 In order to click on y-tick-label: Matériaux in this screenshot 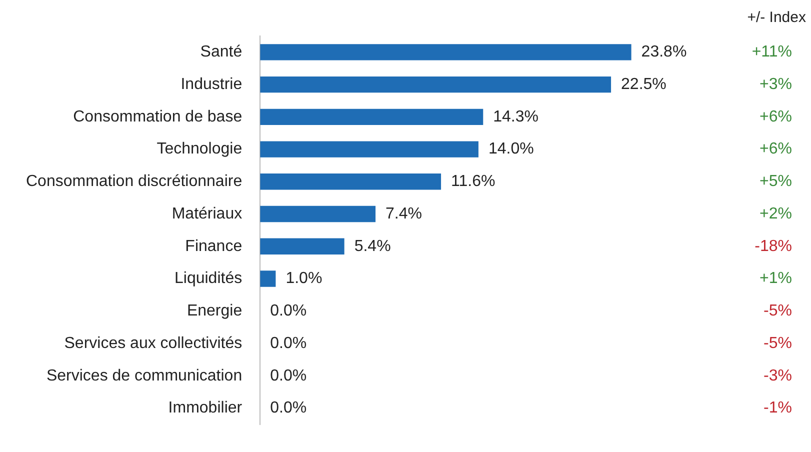, I will do `click(207, 213)`.